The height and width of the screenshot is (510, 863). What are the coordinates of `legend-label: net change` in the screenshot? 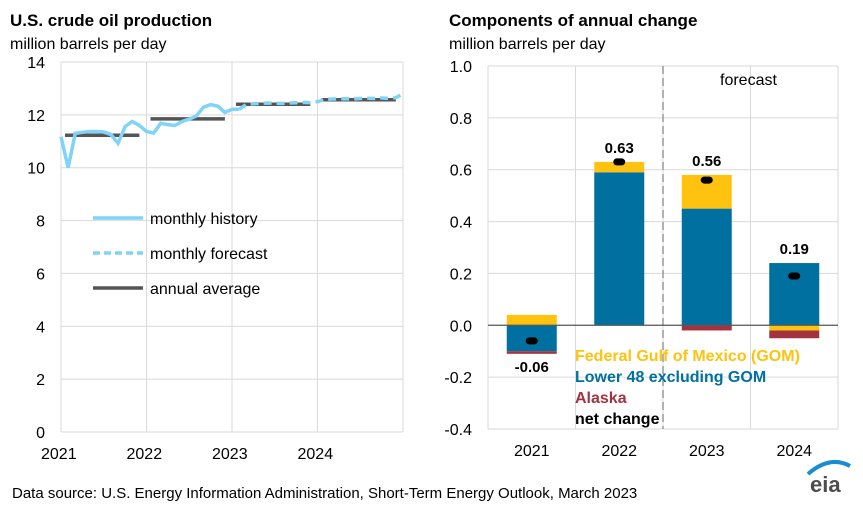 It's located at (617, 419).